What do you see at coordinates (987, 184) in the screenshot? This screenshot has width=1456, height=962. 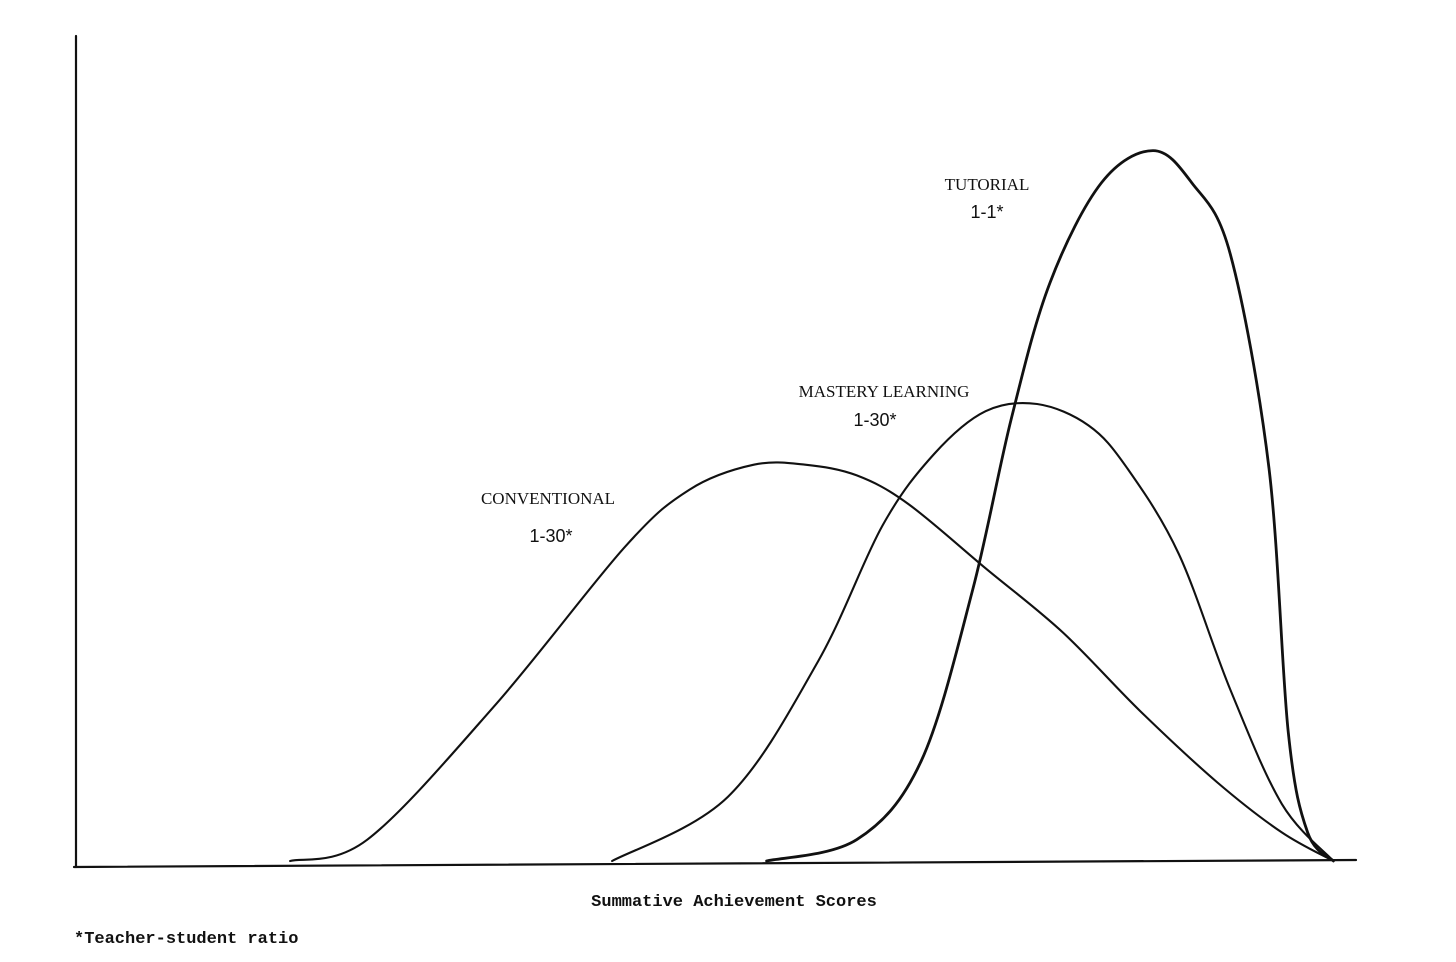 I see `series-label-tutorial: TUTORIAL` at bounding box center [987, 184].